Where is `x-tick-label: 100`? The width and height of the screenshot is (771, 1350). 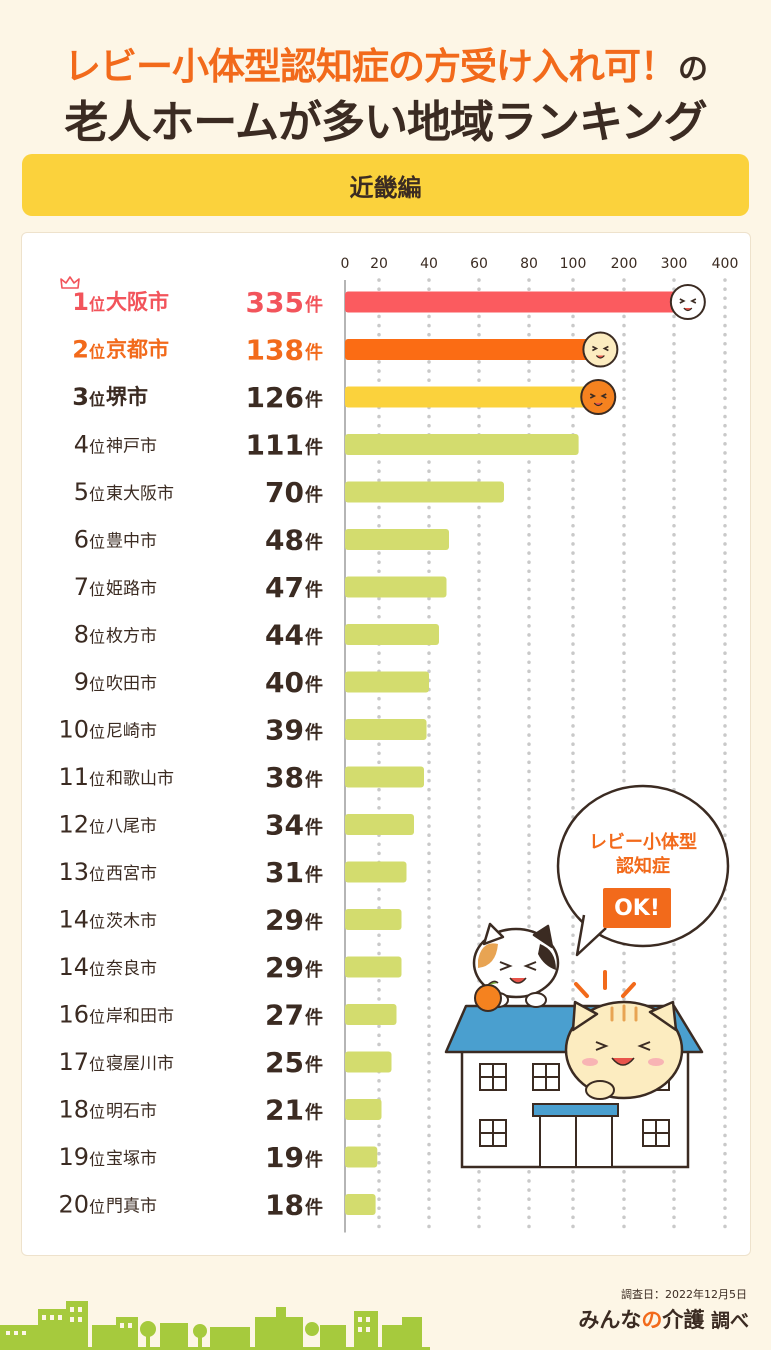 x-tick-label: 100 is located at coordinates (573, 264).